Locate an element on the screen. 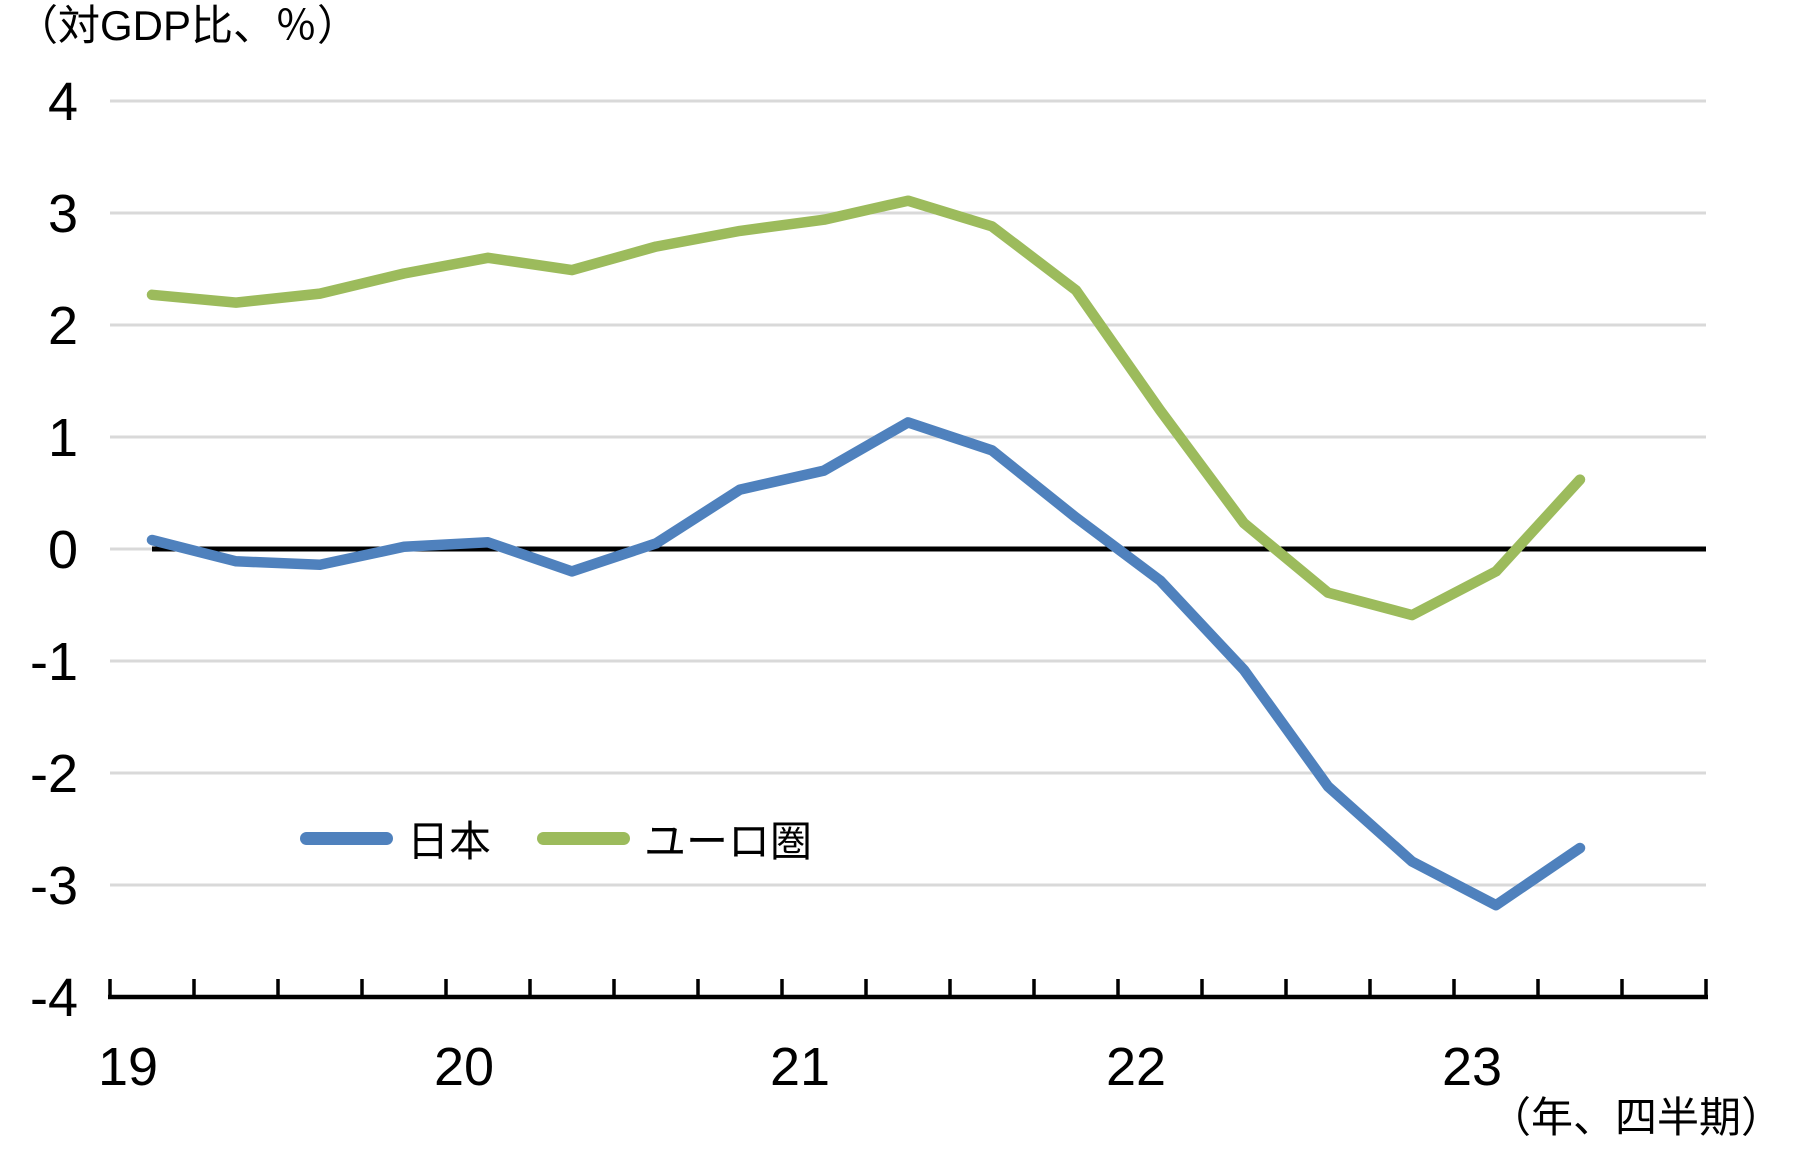 The width and height of the screenshot is (1810, 1150). x-axis-unit-label: （年、四半期） is located at coordinates (1635, 1117).